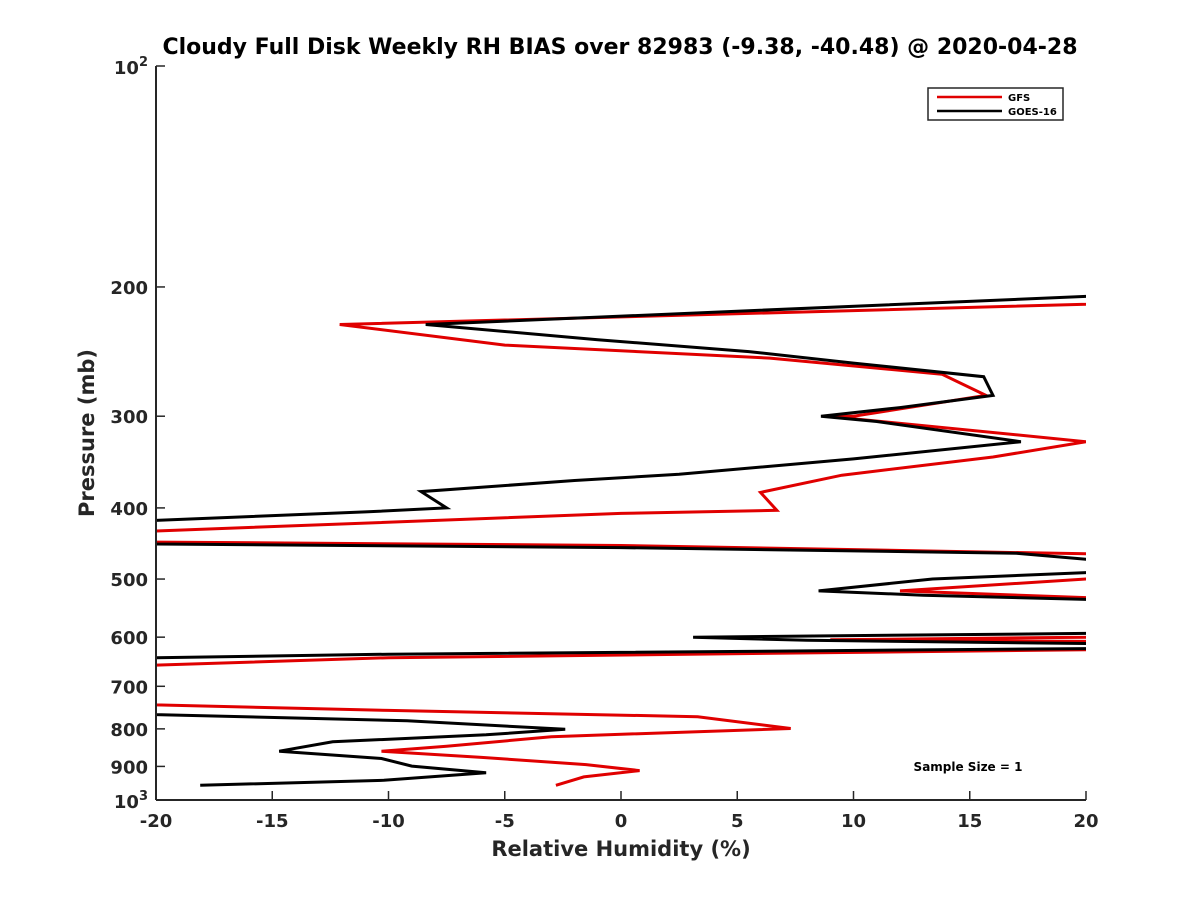 This screenshot has width=1200, height=900. Describe the element at coordinates (129, 288) in the screenshot. I see `y-tick-label: 200` at that location.